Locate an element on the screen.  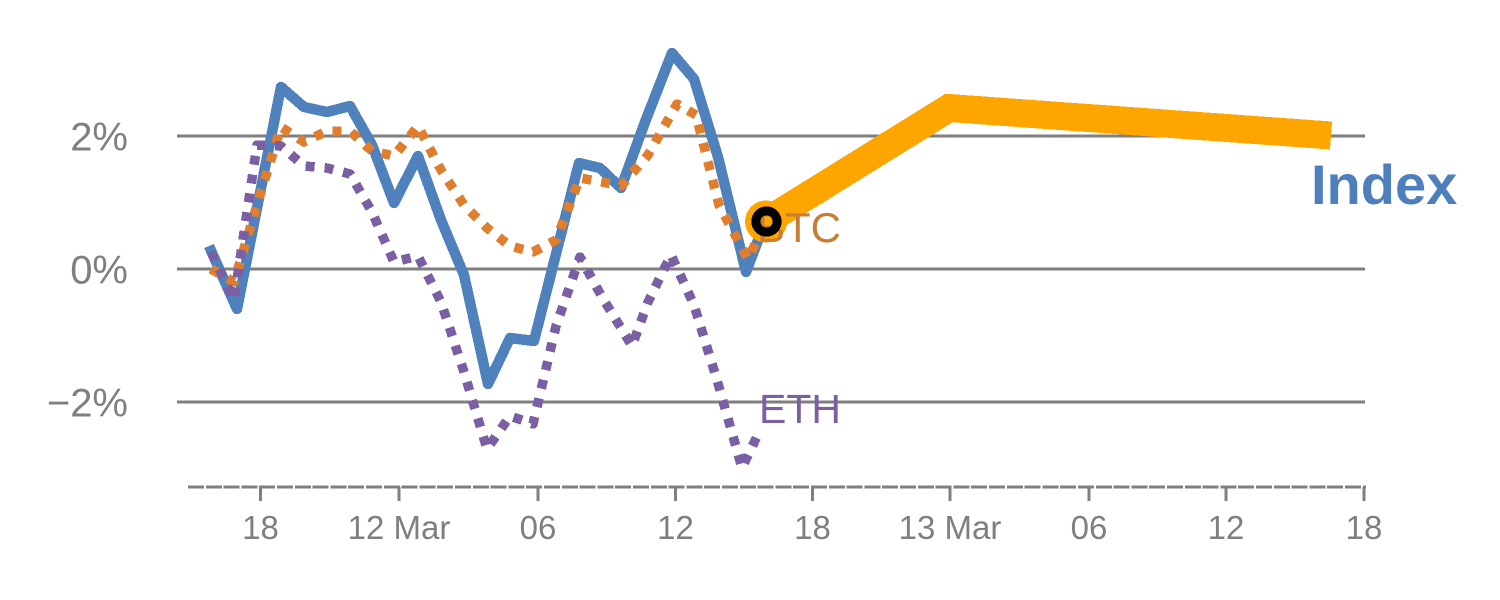
svg-text: 2% is located at coordinates (99, 138).